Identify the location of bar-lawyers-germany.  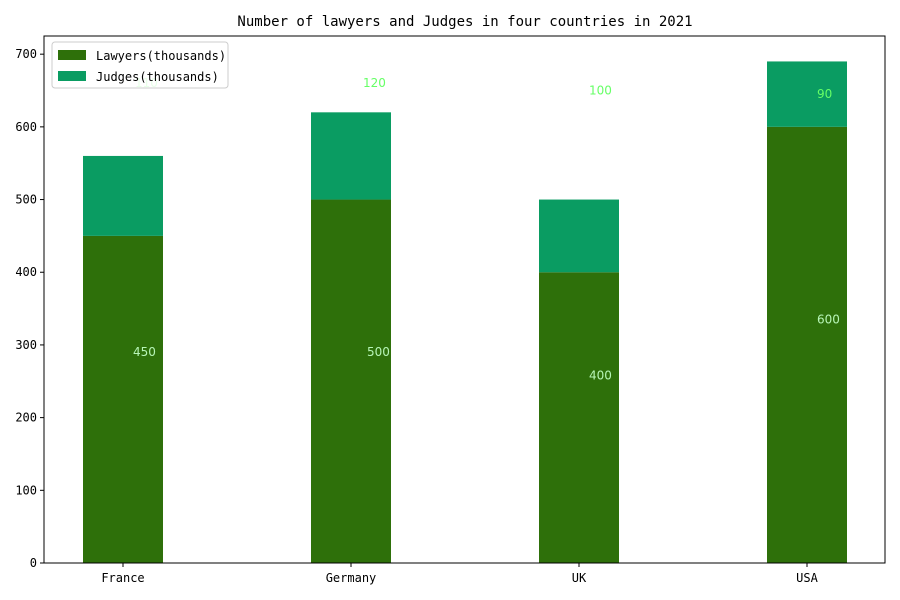
(351, 381).